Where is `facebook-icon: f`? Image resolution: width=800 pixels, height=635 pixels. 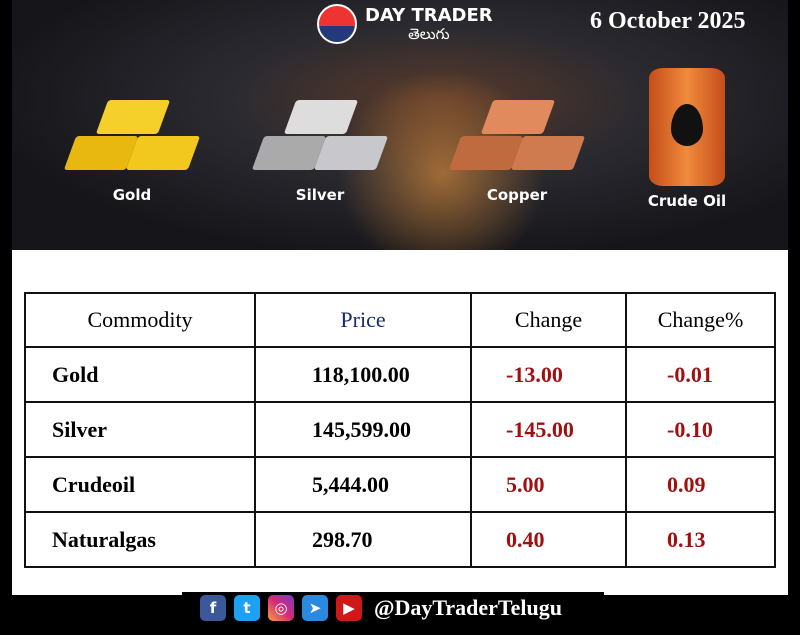 facebook-icon: f is located at coordinates (213, 608).